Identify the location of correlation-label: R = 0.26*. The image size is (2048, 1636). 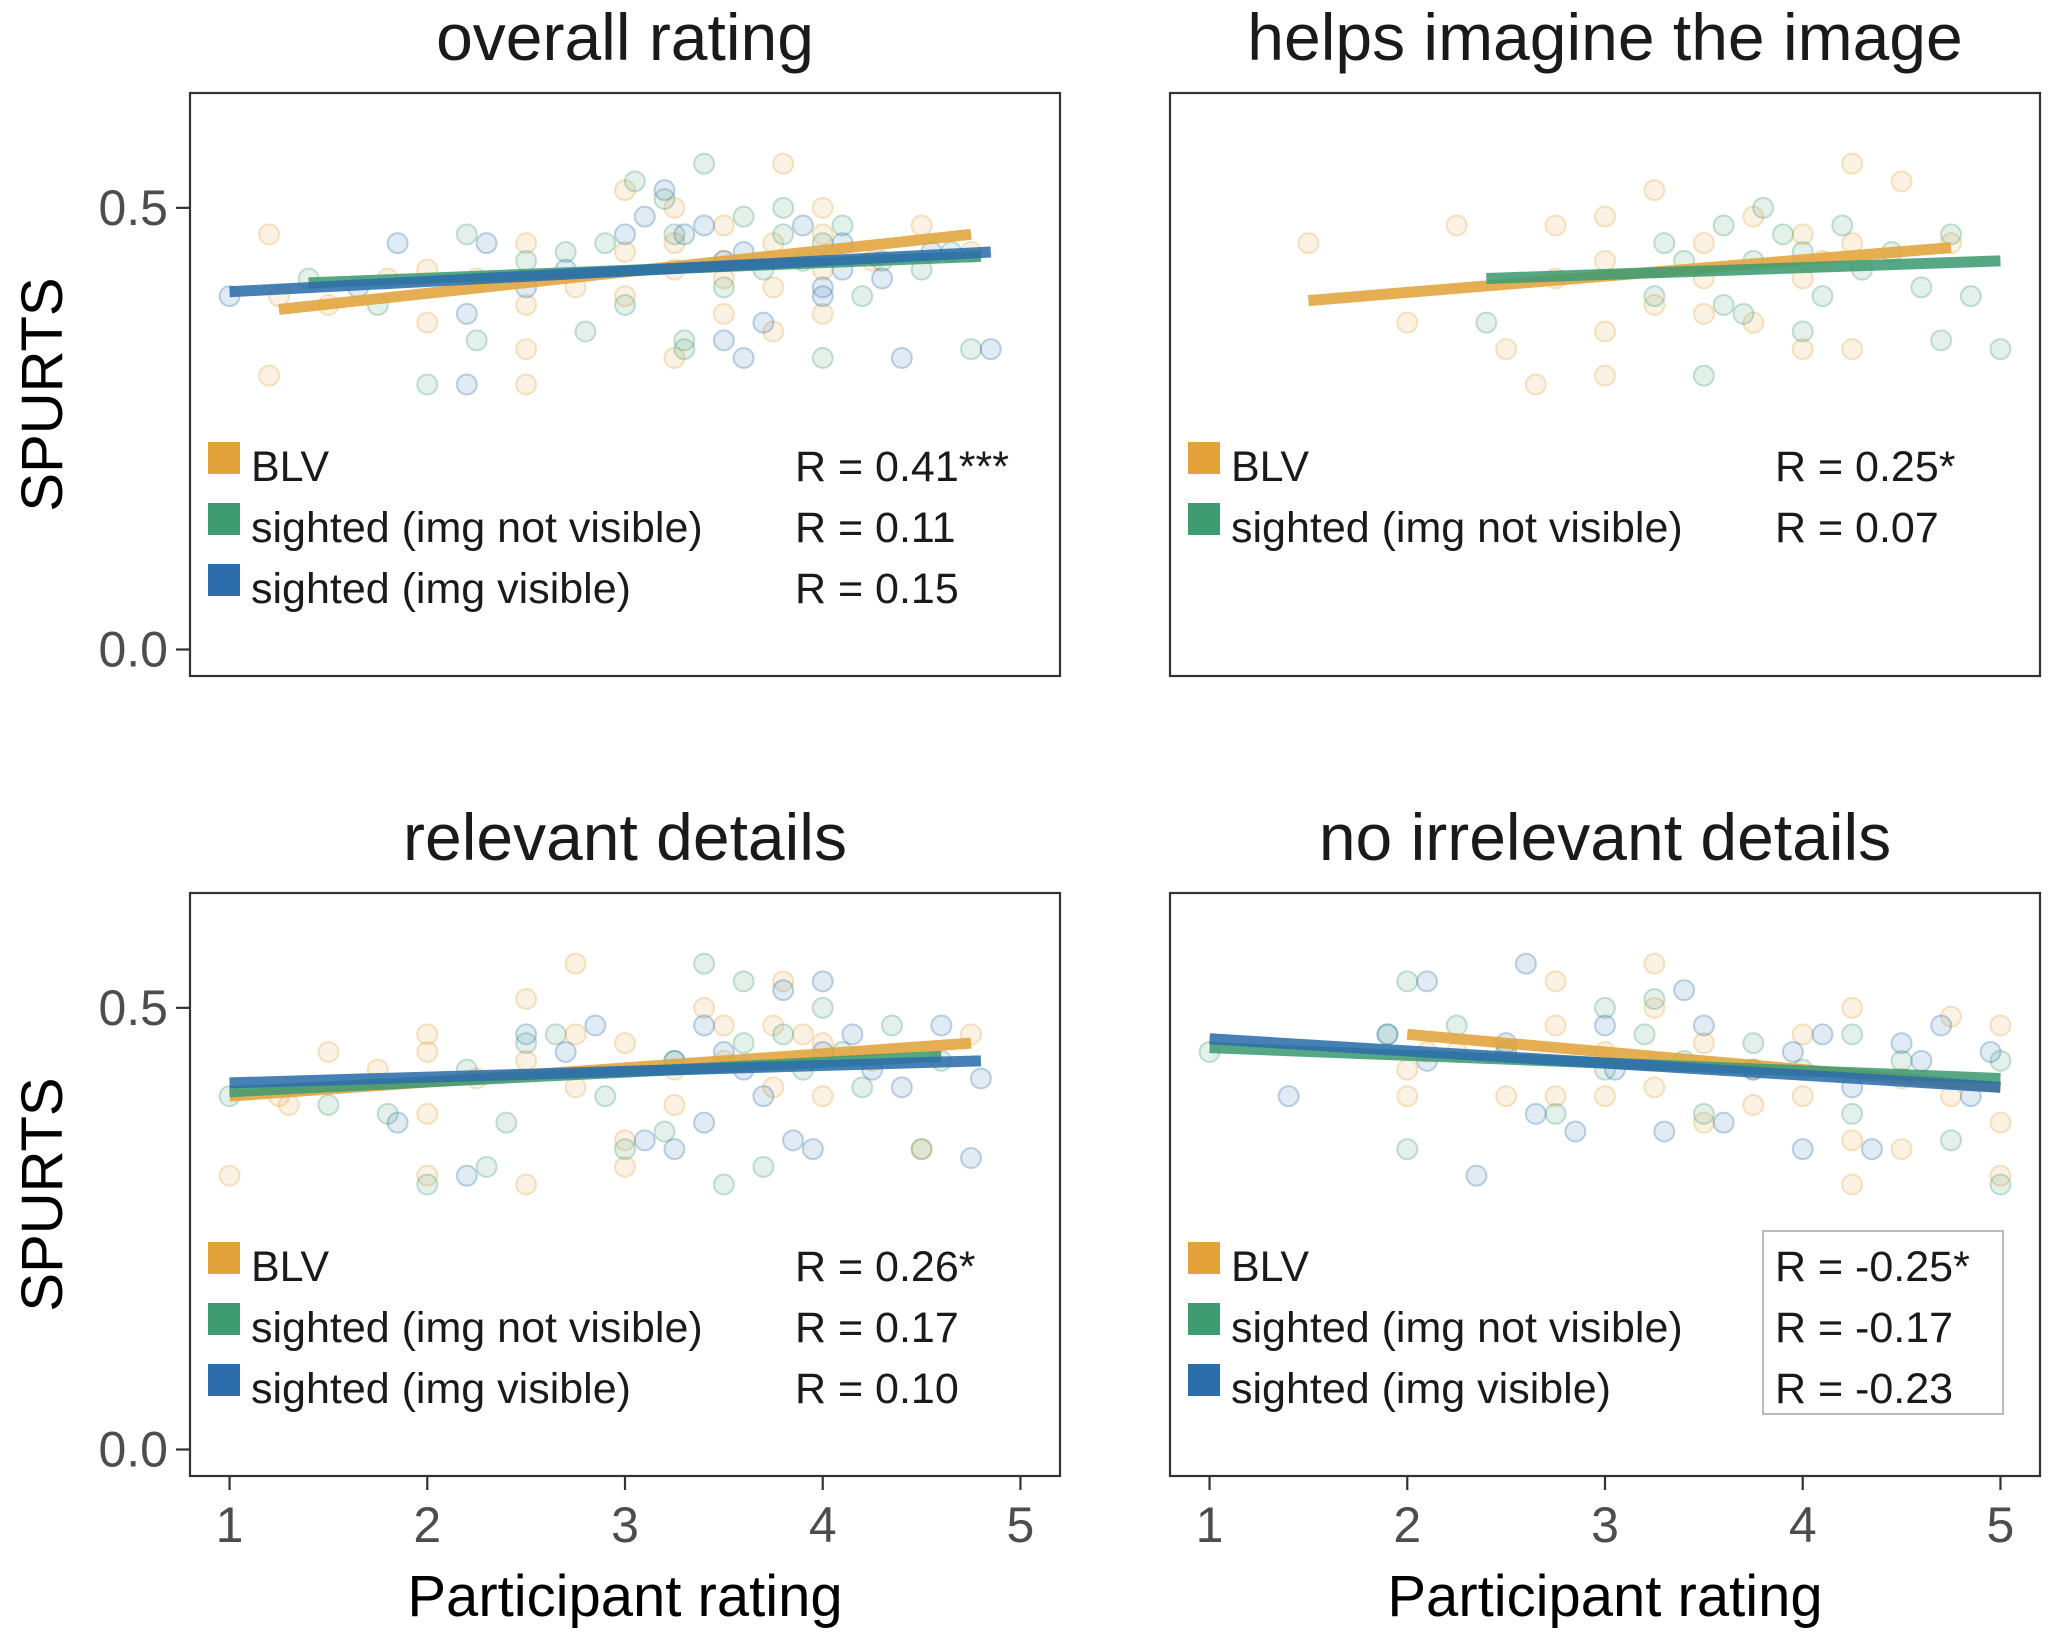
(885, 1267).